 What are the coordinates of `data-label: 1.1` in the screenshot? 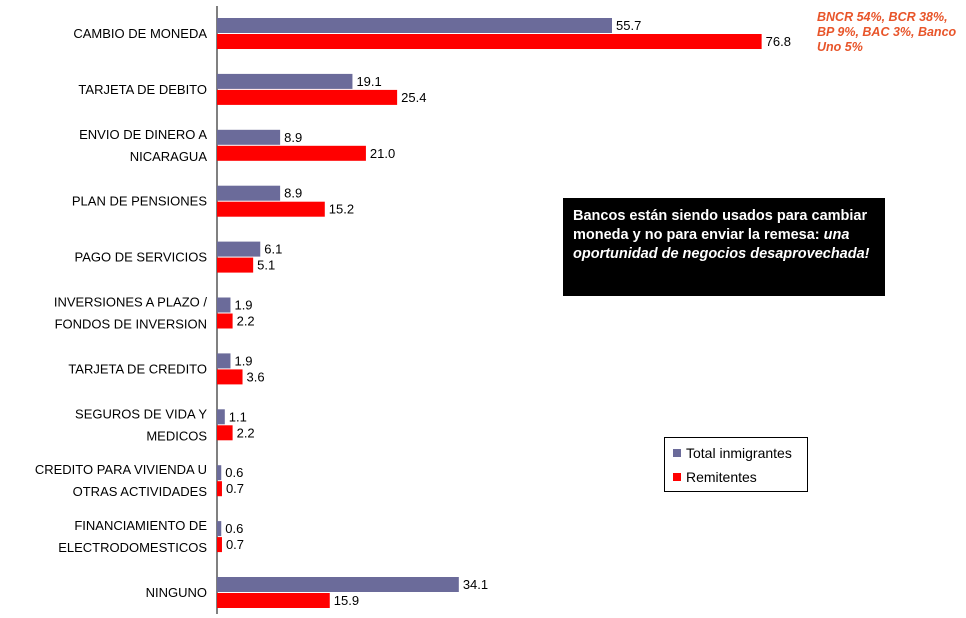 It's located at (238, 416).